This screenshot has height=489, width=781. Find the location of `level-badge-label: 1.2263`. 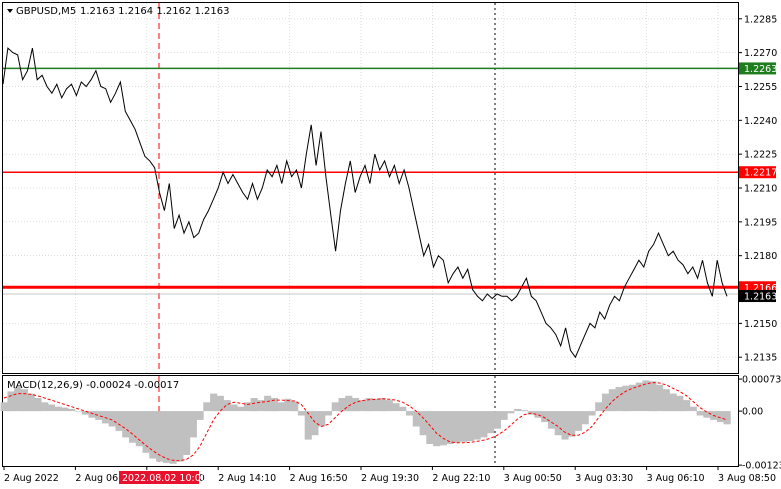

level-badge-label: 1.2263 is located at coordinates (760, 69).